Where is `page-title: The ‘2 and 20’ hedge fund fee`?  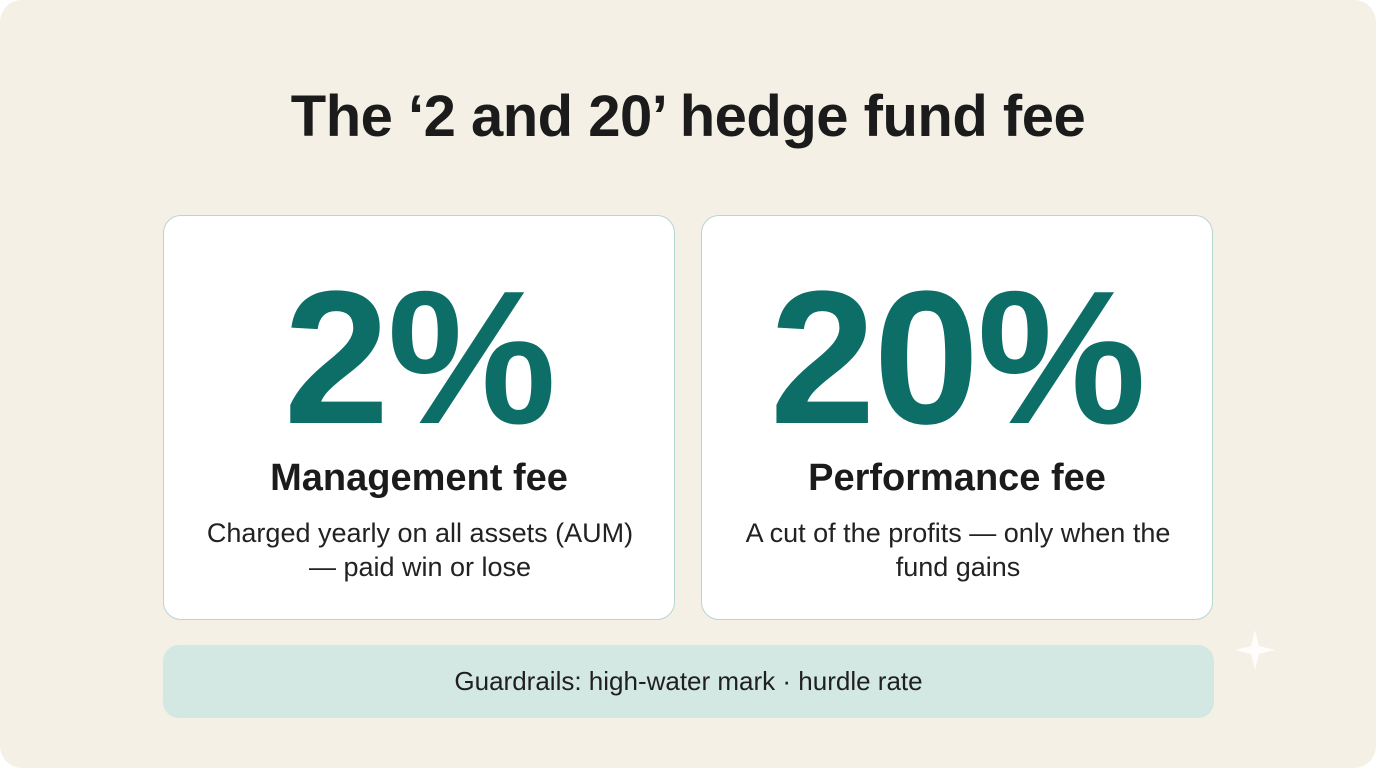 page-title: The ‘2 and 20’ hedge fund fee is located at coordinates (688, 116).